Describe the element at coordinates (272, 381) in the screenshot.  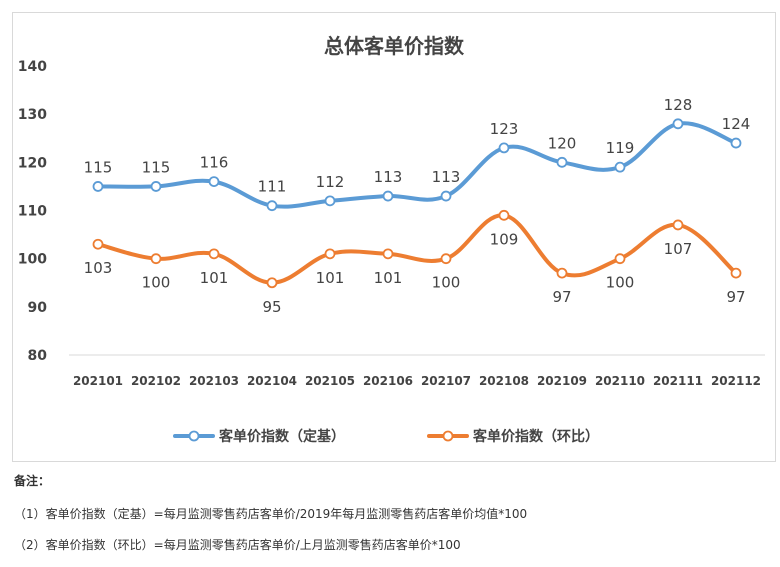
I see `x-tick-label: 202104` at that location.